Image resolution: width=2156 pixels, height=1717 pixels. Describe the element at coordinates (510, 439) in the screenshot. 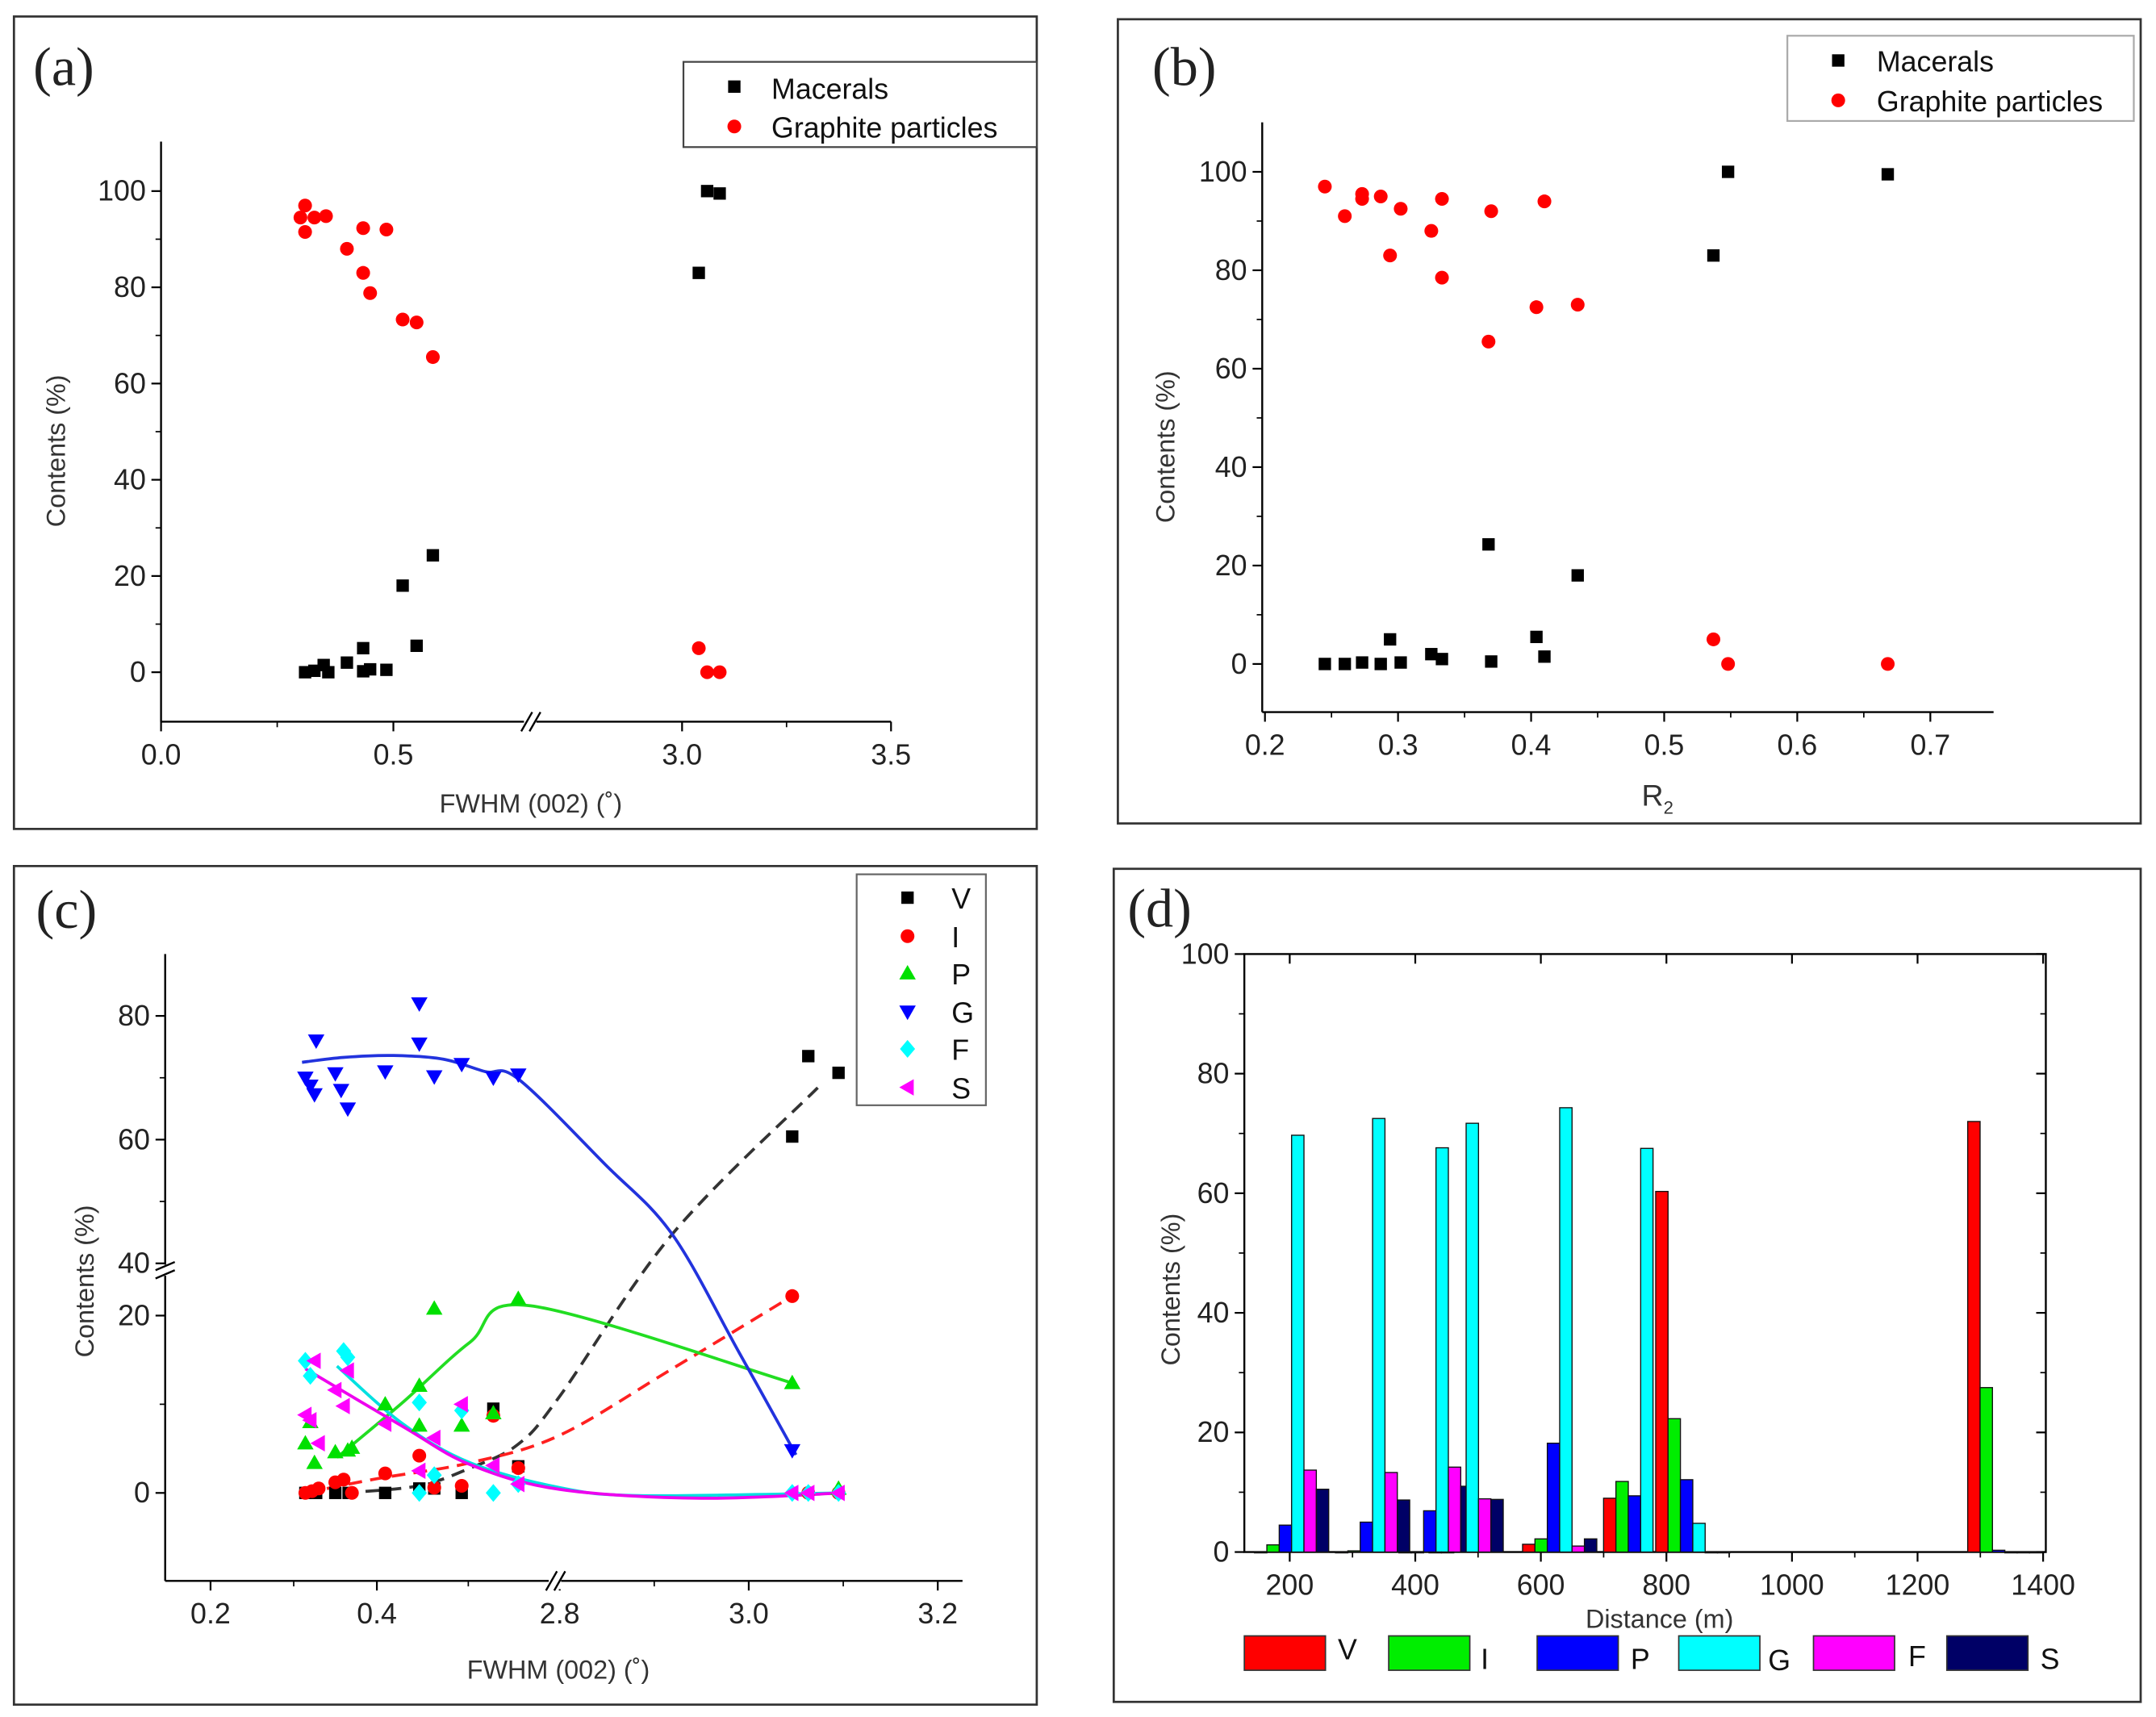

I see `series-graphite-particles` at that location.